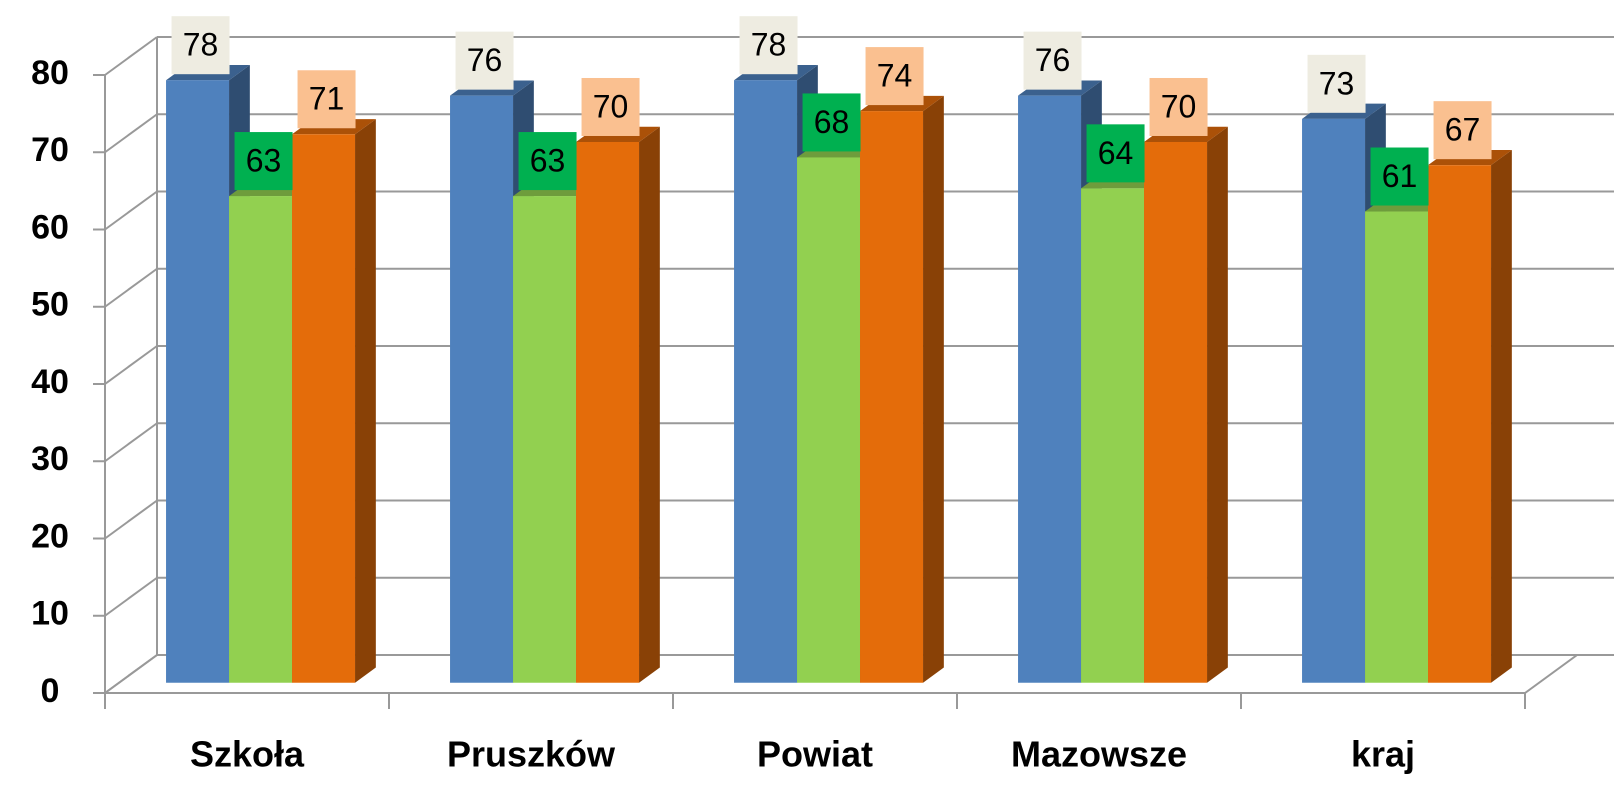  I want to click on data-label: 68, so click(832, 122).